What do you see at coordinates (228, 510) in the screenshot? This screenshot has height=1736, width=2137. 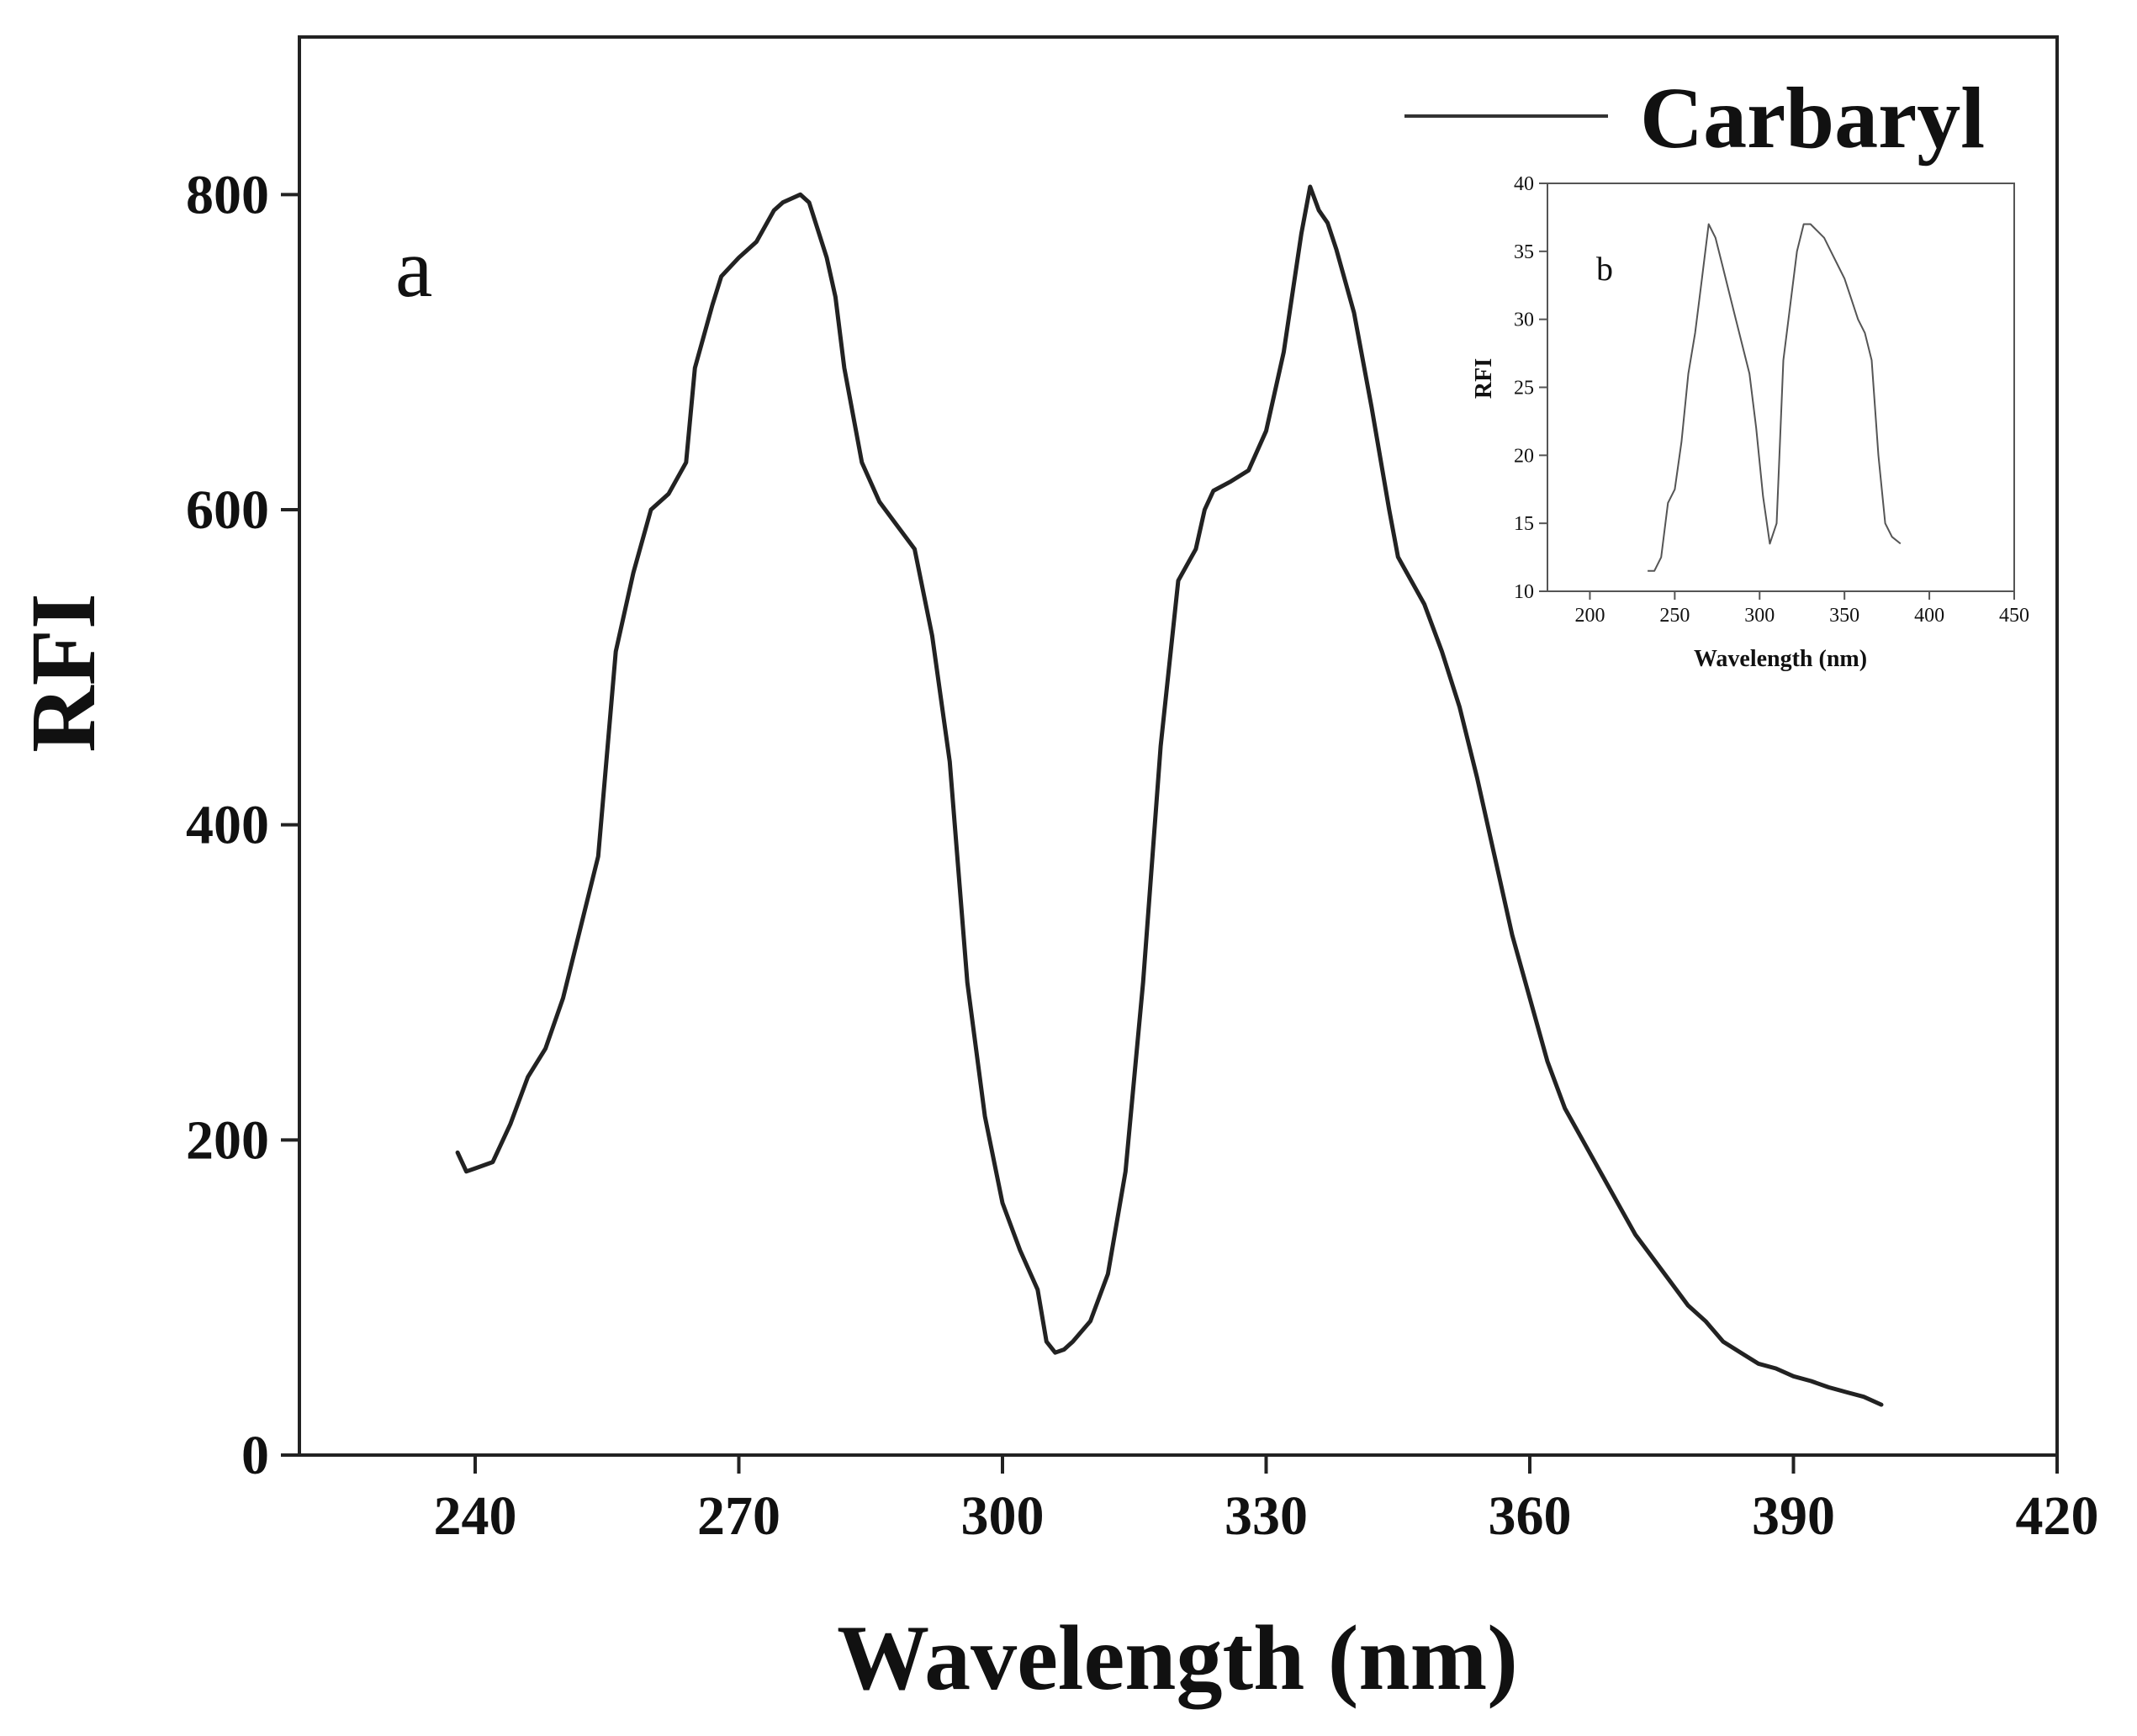 I see `main-y-tick-label: 600` at bounding box center [228, 510].